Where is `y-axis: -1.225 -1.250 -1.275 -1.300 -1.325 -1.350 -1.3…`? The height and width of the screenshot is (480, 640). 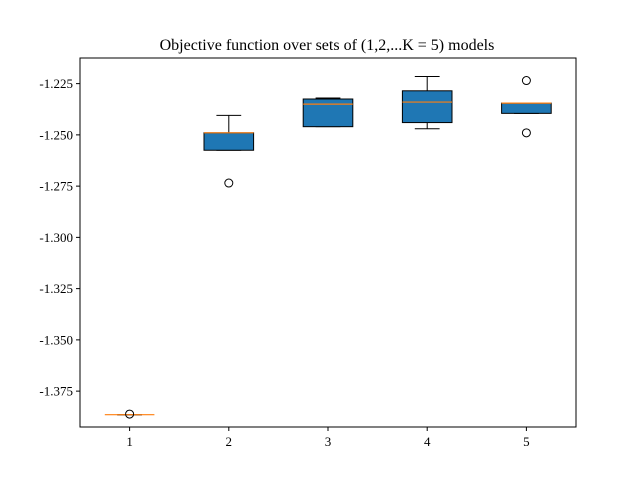 y-axis: -1.225 -1.250 -1.275 -1.300 -1.325 -1.350 -1.3… is located at coordinates (59, 237).